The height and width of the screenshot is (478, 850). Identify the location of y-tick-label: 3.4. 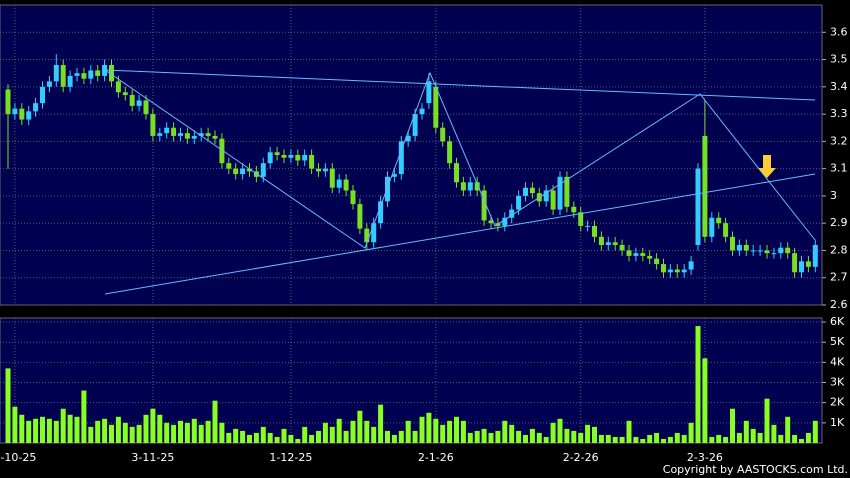
(839, 86).